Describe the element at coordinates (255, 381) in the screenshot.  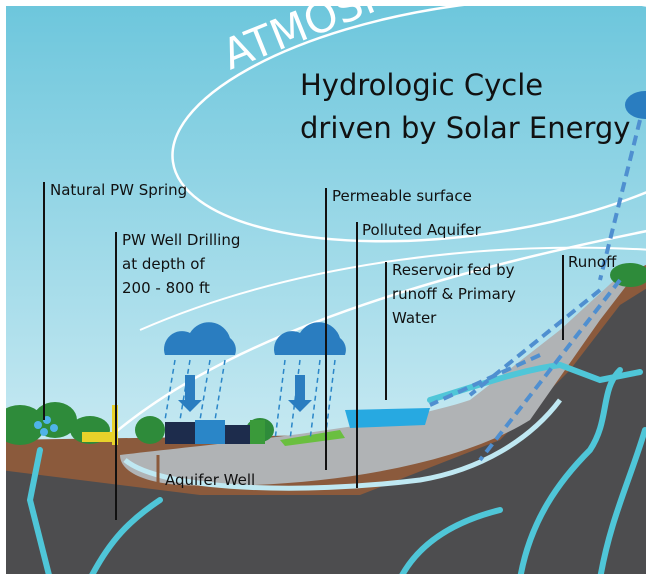
I see `rain-cloud` at that location.